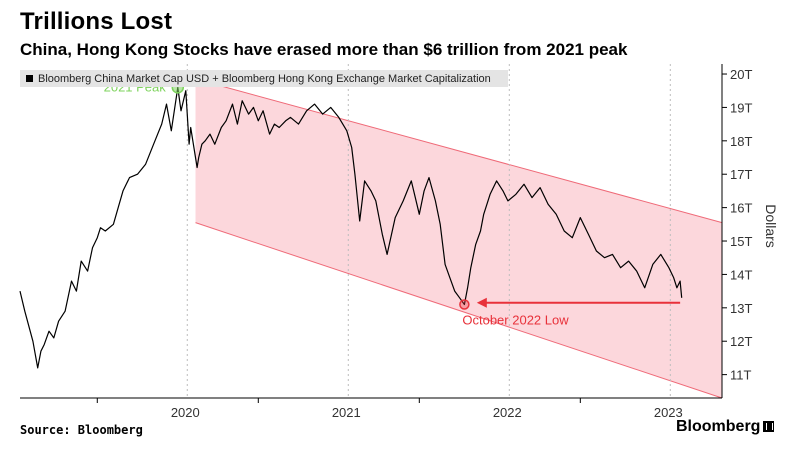 The height and width of the screenshot is (459, 800). What do you see at coordinates (769, 426) in the screenshot?
I see `bloomberg-terminal-icon` at bounding box center [769, 426].